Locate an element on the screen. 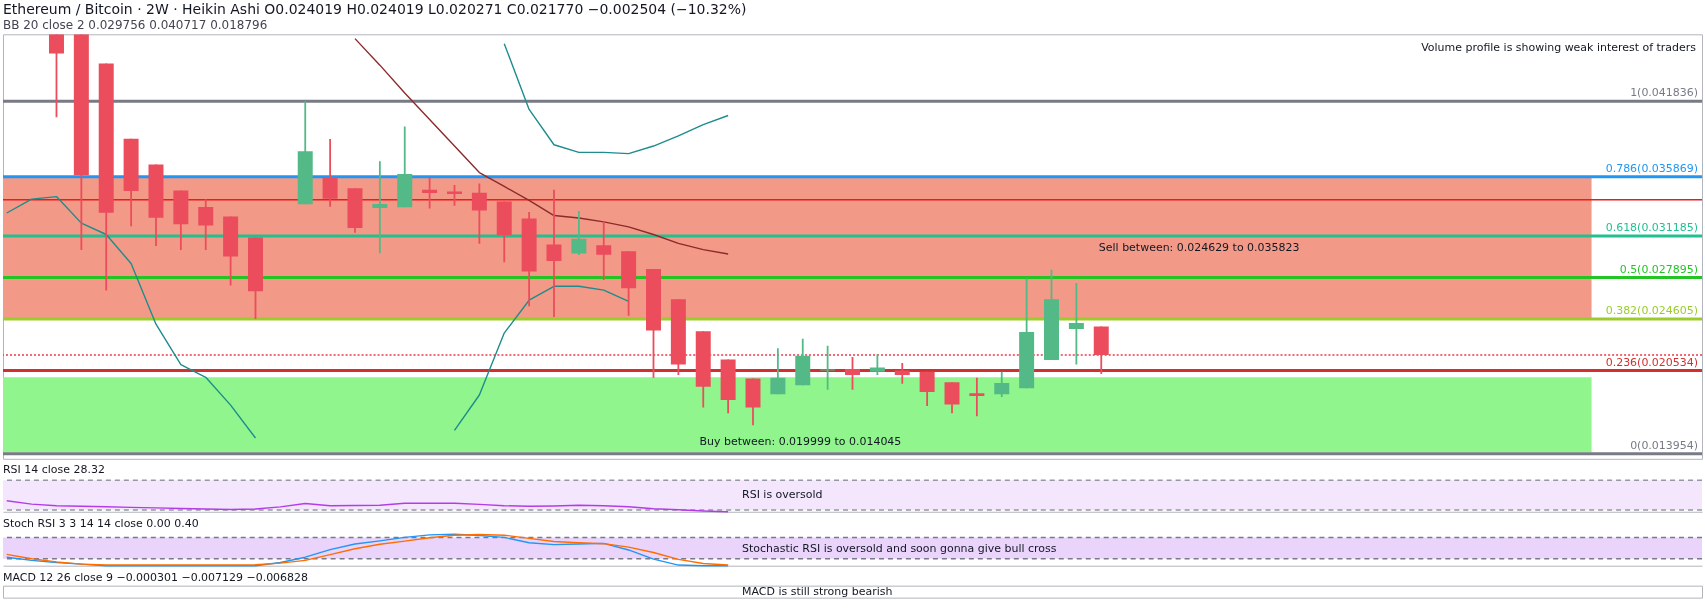  annotation: Volume profile is showing weak interest of traders is located at coordinates (1559, 48).